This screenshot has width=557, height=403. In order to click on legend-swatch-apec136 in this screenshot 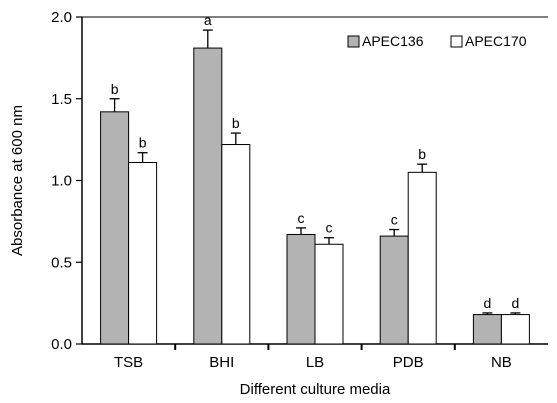, I will do `click(353, 41)`.